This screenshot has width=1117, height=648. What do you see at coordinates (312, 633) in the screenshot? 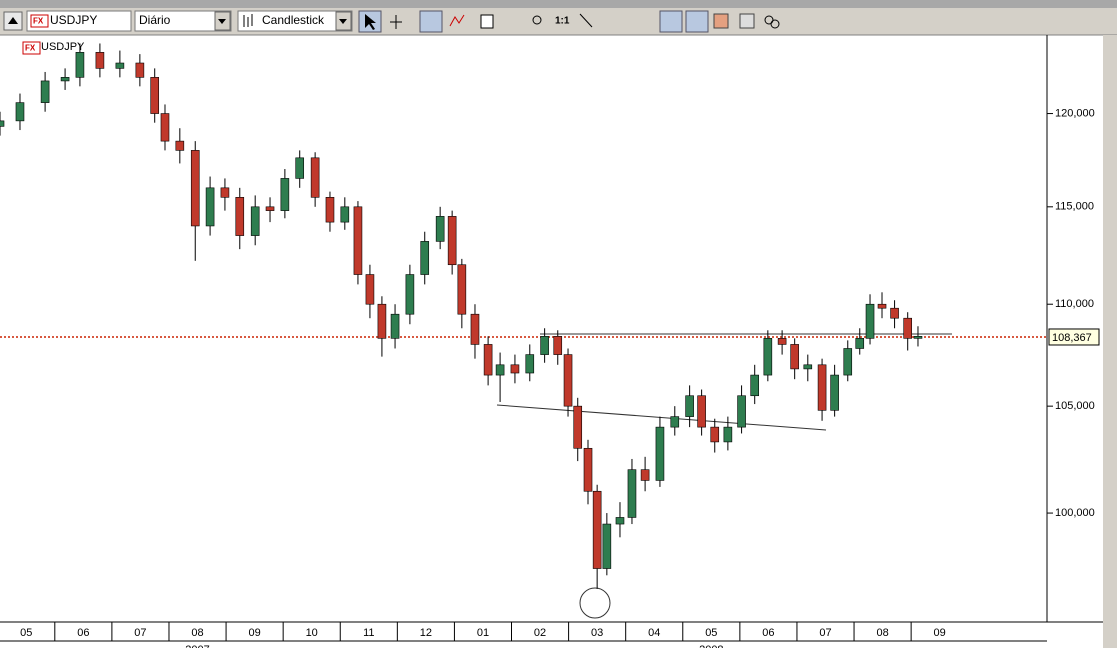
I see `x-tick-label: 10` at bounding box center [312, 633].